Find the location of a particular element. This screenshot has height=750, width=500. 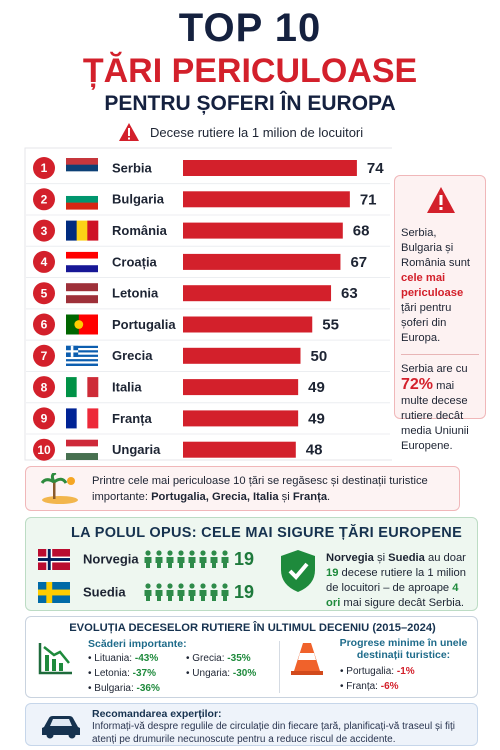

country-name: Suedia is located at coordinates (104, 591).